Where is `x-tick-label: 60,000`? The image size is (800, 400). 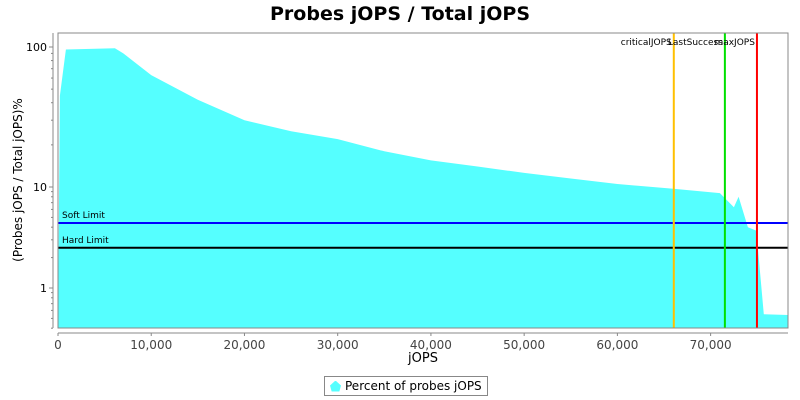
x-tick-label: 60,000 is located at coordinates (617, 345).